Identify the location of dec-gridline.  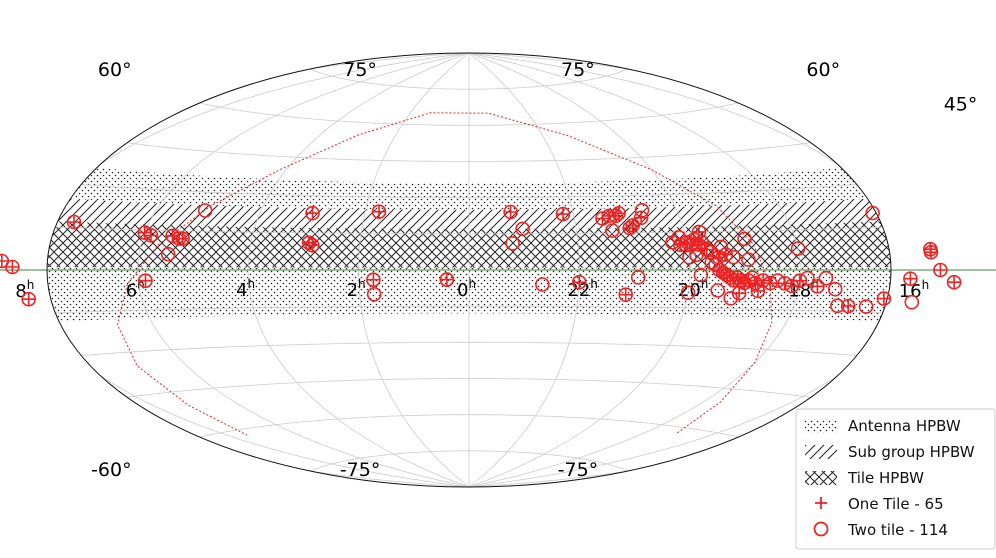
(469, 360).